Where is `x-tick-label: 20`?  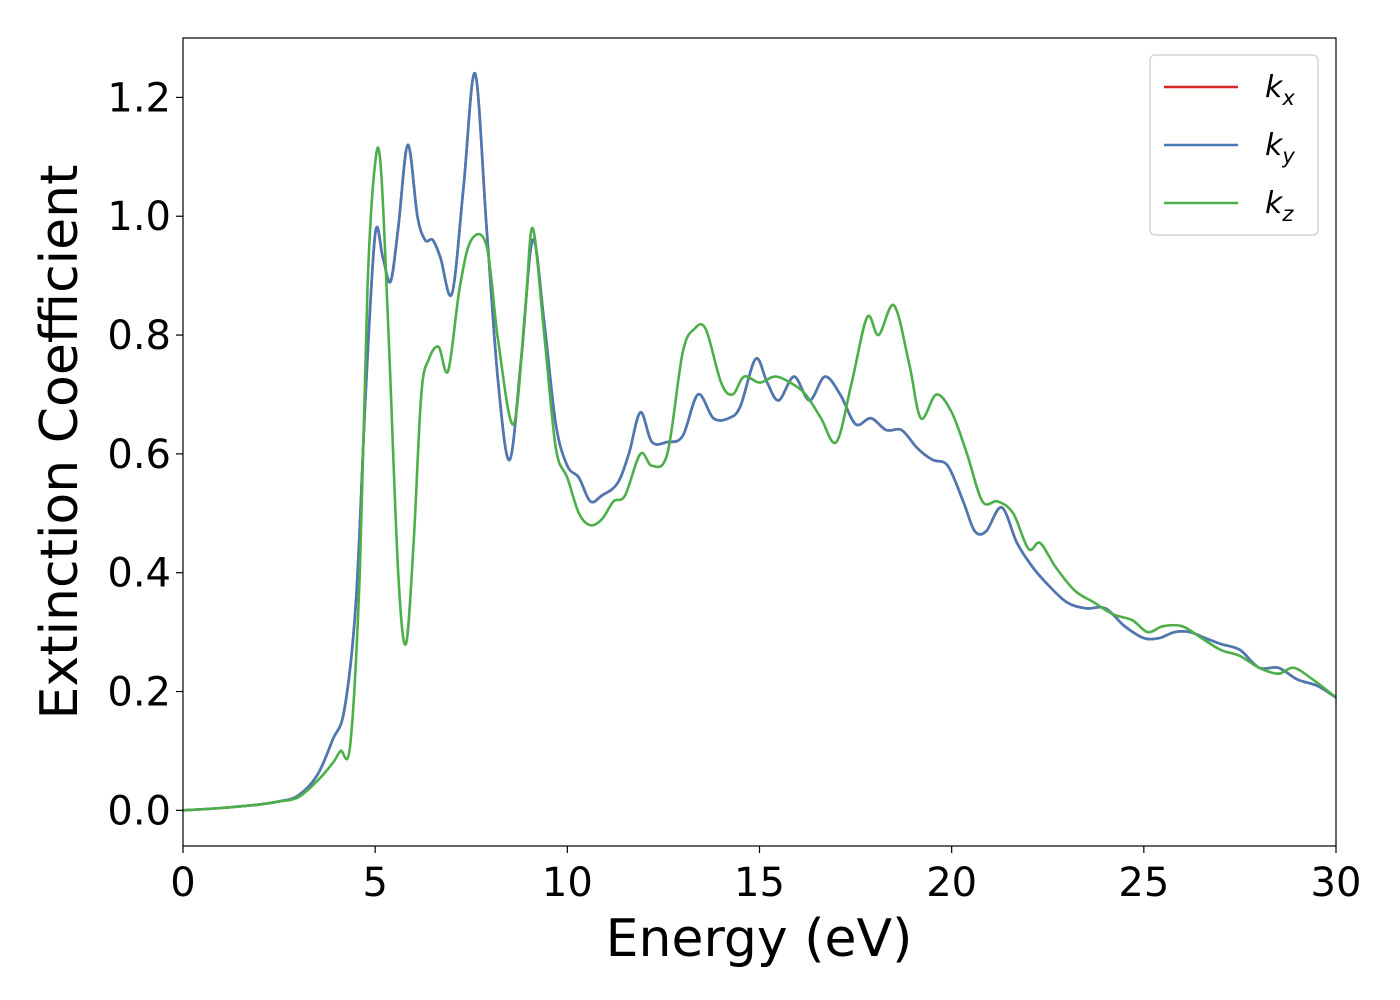
x-tick-label: 20 is located at coordinates (951, 883).